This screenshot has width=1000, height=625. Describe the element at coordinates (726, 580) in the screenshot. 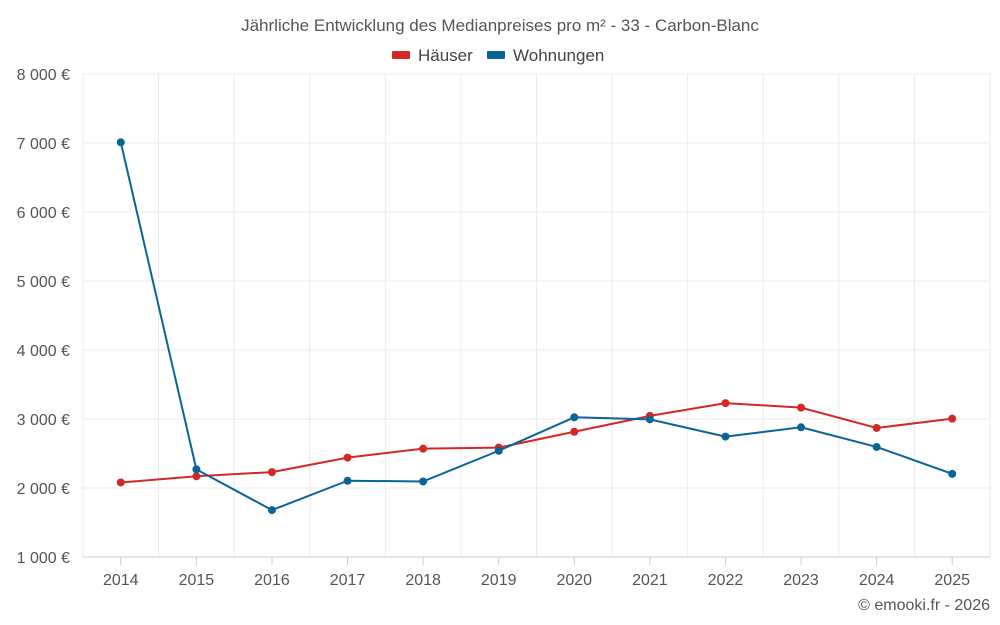

I see `x-tick-label: 2022` at that location.